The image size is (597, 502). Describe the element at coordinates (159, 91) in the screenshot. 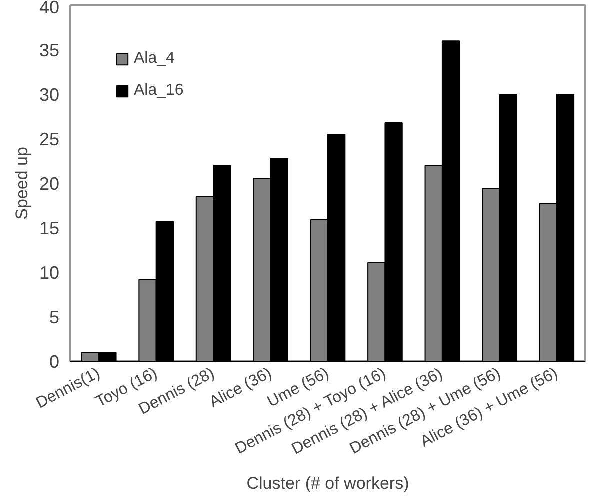

I see `legend-label: Ala_16` at that location.